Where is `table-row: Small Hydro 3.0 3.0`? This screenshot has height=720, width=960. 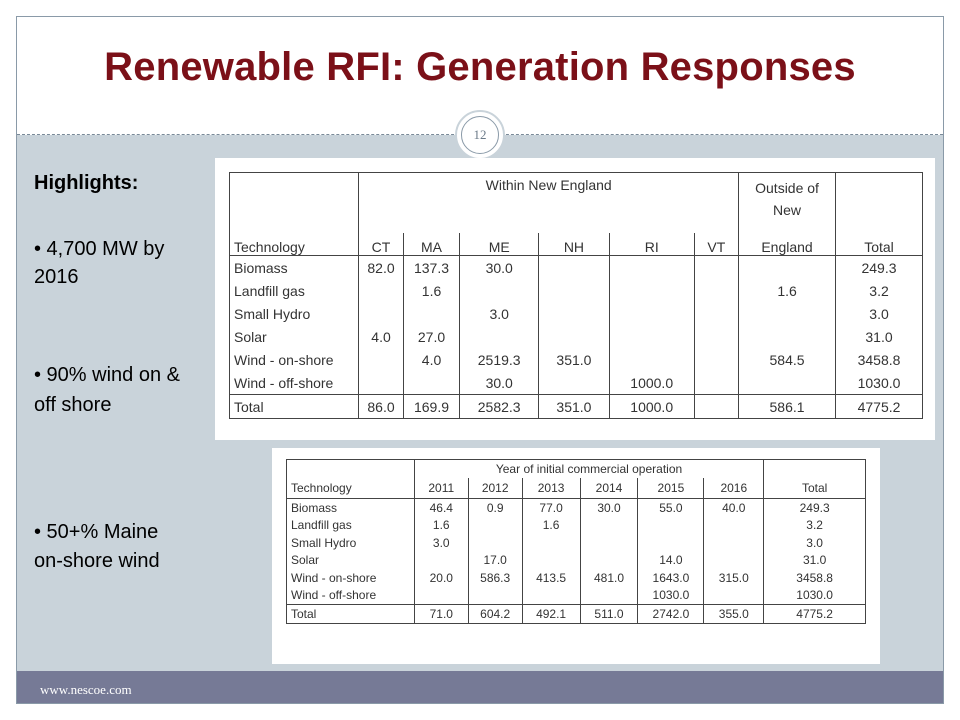 table-row: Small Hydro 3.0 3.0 is located at coordinates (575, 313).